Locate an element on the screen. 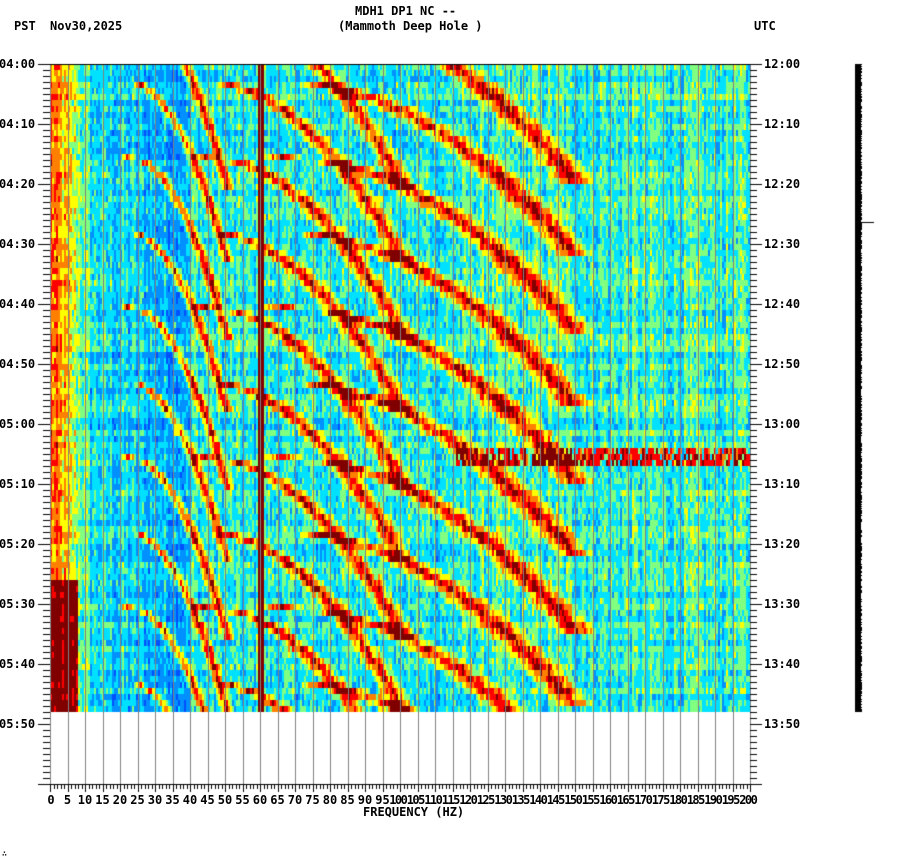 The width and height of the screenshot is (902, 864). frequency-tick-label: 100 is located at coordinates (398, 800).